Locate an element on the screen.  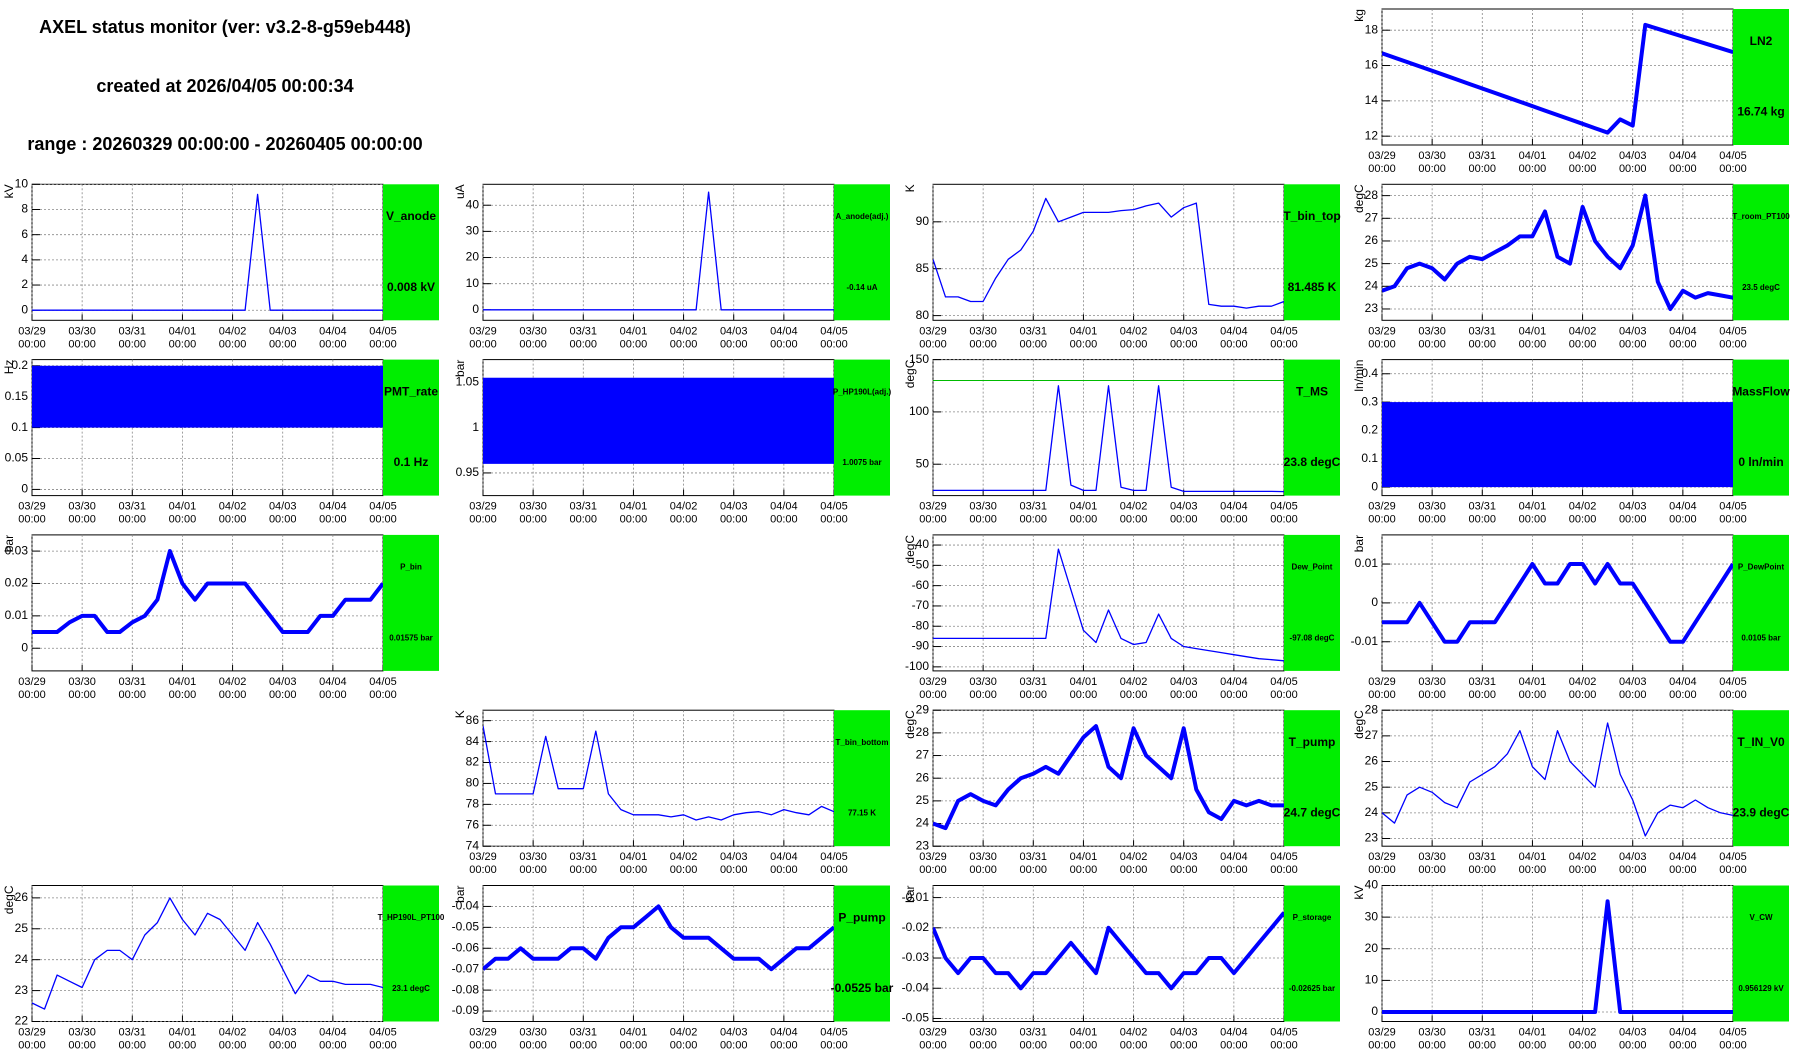
status-value: 0 ln/min is located at coordinates (1760, 462).